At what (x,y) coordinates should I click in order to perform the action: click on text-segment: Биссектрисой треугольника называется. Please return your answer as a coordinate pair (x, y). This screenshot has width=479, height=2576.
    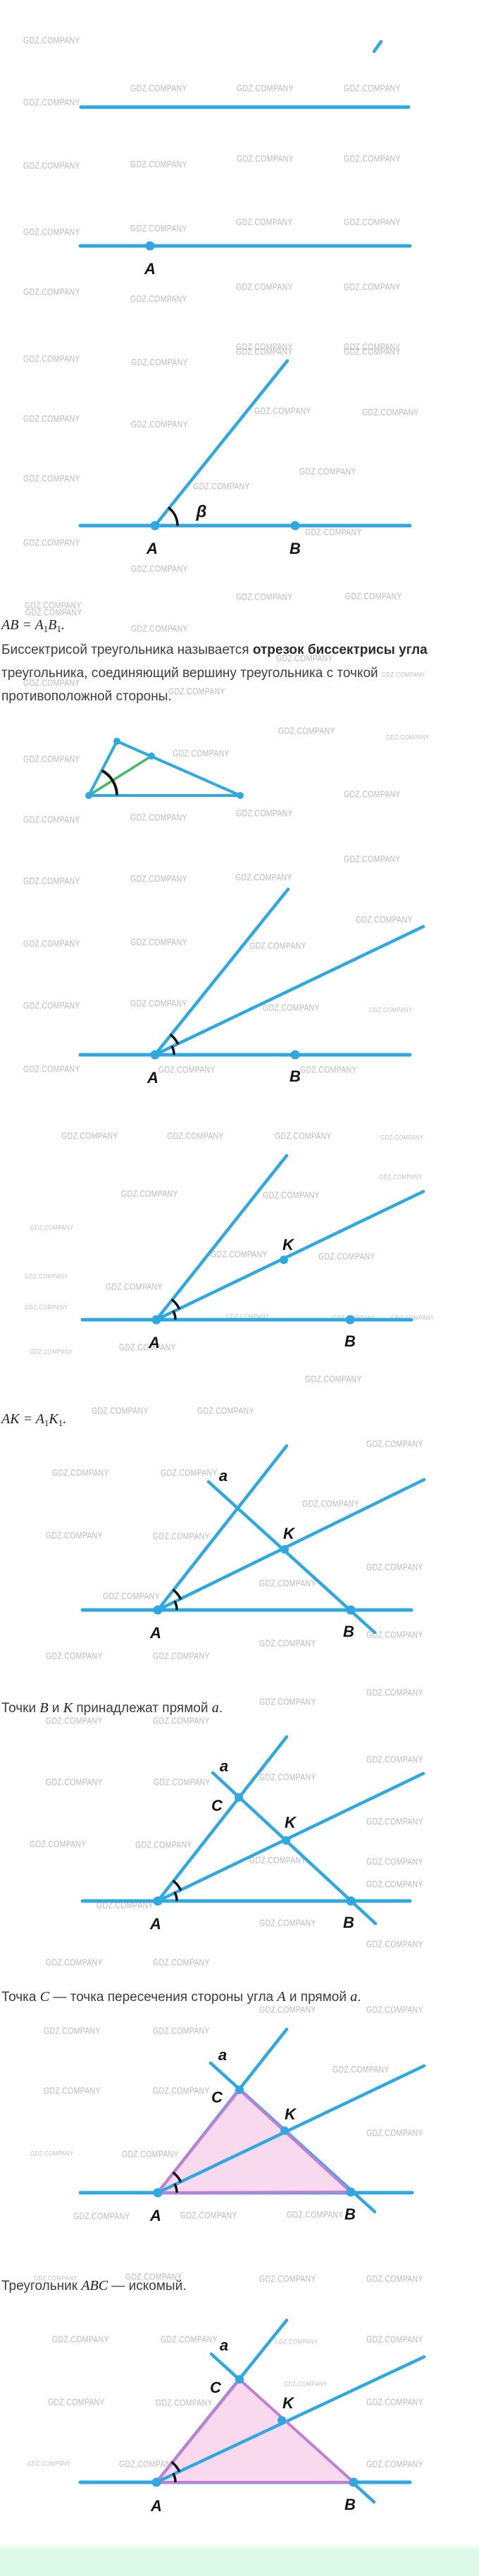
    Looking at the image, I should click on (127, 650).